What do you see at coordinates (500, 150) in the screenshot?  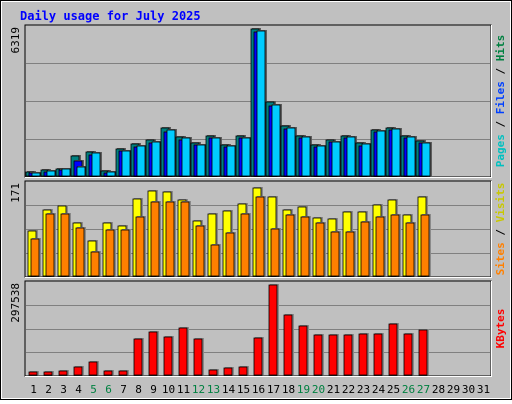 I see `legend-entry: Pages` at bounding box center [500, 150].